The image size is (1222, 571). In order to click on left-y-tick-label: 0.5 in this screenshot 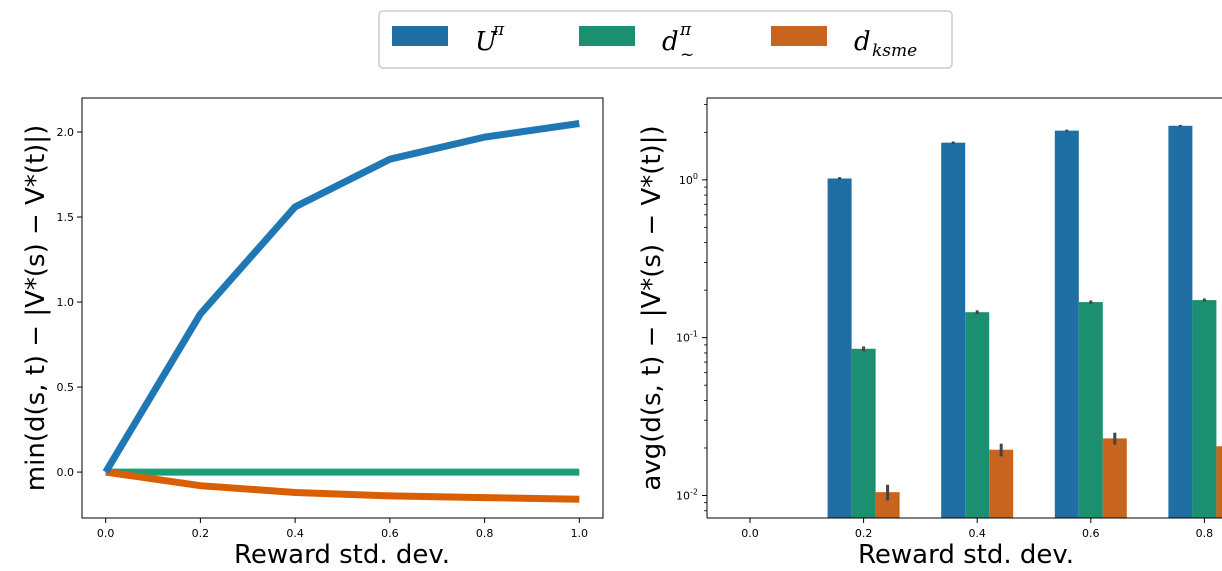, I will do `click(66, 387)`.